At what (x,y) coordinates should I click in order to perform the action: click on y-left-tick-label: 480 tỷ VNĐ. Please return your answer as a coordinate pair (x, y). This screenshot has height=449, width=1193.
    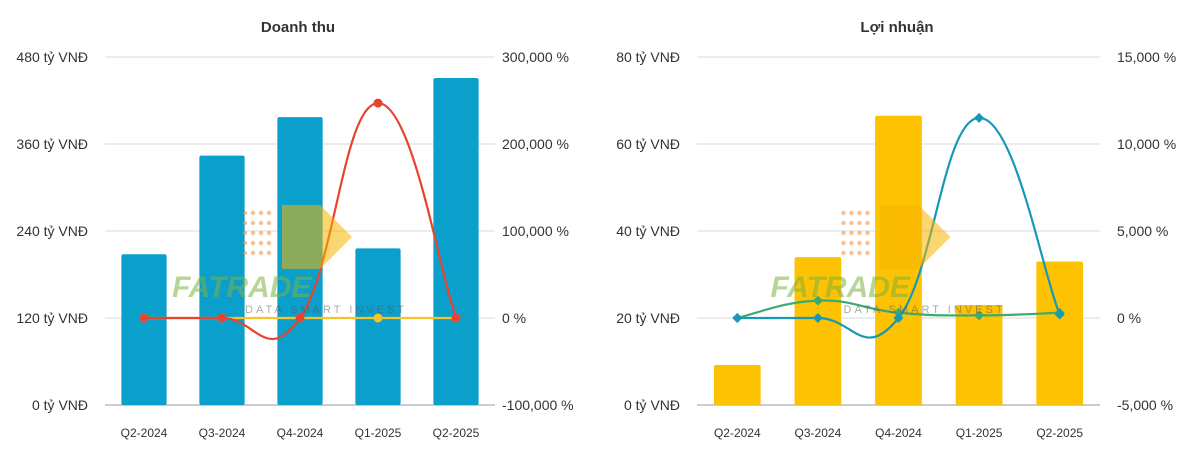
    Looking at the image, I should click on (52, 57).